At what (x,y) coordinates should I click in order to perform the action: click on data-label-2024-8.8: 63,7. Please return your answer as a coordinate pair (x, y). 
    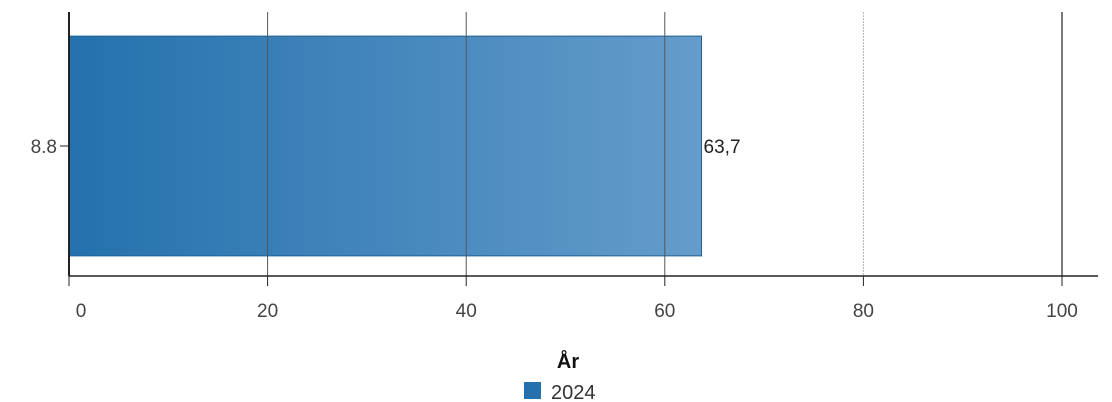
    Looking at the image, I should click on (722, 147).